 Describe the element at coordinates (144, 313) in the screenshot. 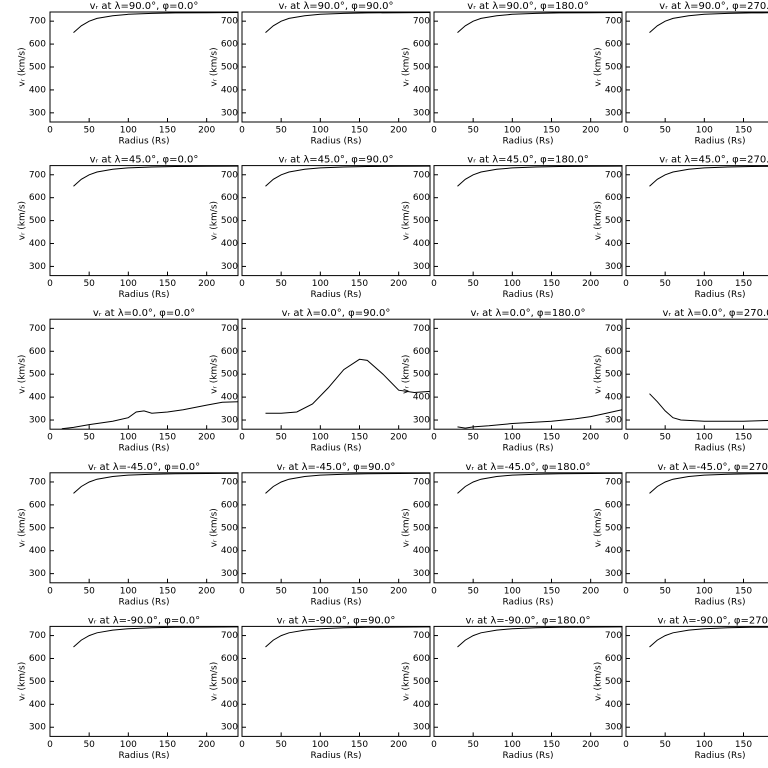

I see `chart-title: vᵣ at λ=0.0°, φ=0.0°` at that location.